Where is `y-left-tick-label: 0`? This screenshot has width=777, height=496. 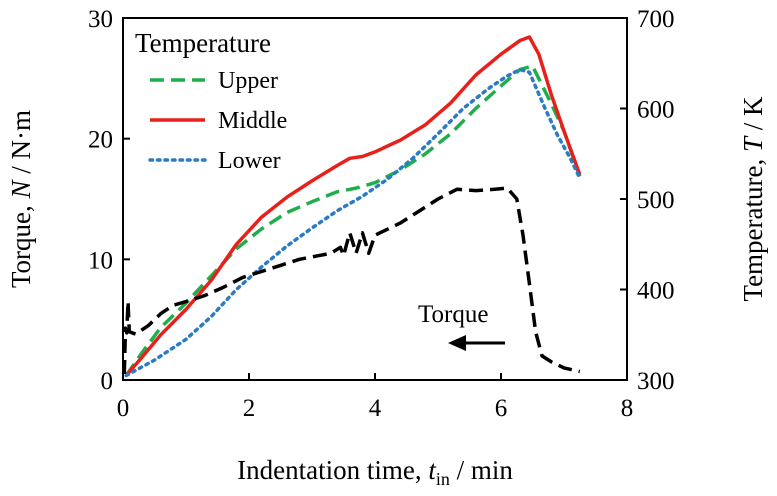
y-left-tick-label: 0 is located at coordinates (107, 381).